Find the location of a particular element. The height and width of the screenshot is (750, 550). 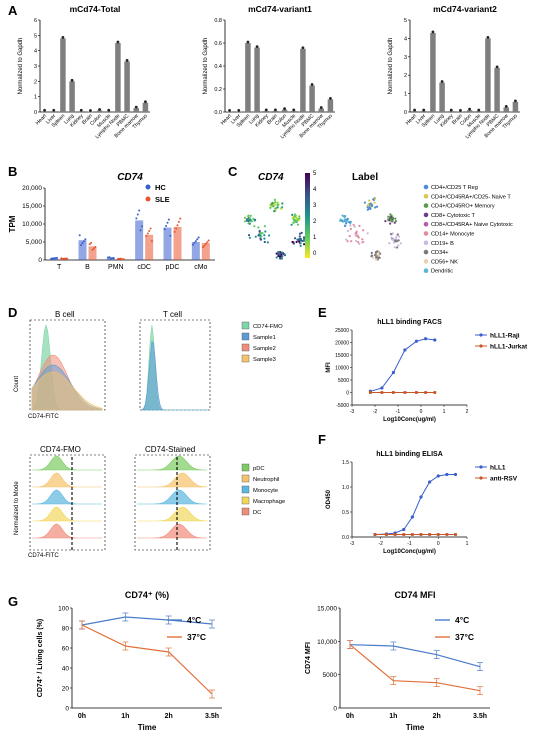

y-axis-label: TPM is located at coordinates (12, 223).